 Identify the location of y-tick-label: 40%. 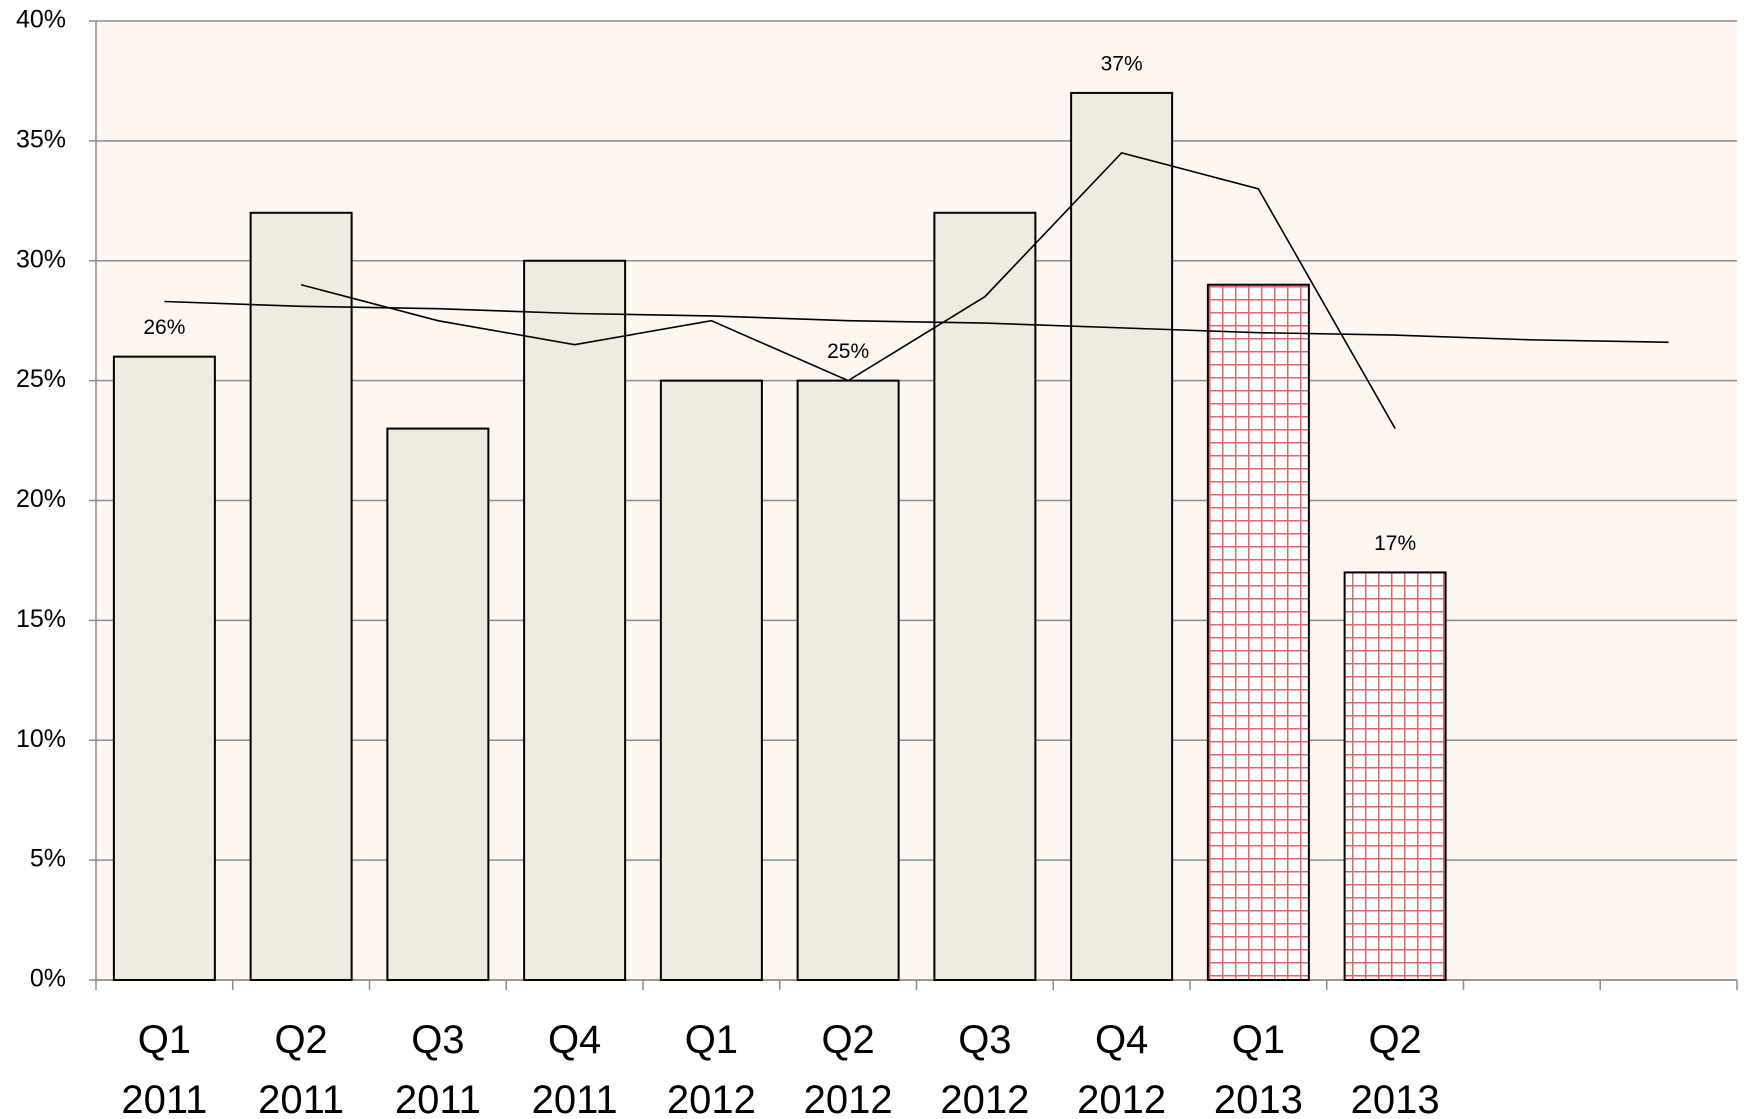
(41, 20).